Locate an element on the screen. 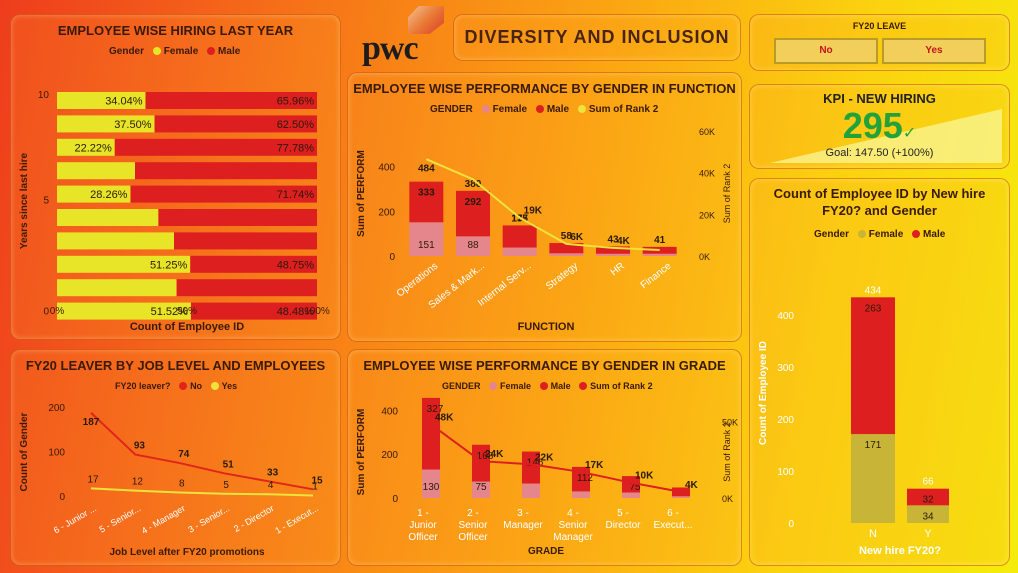 This screenshot has width=1018, height=573. hiring-label-female: 22.22% is located at coordinates (93, 148).